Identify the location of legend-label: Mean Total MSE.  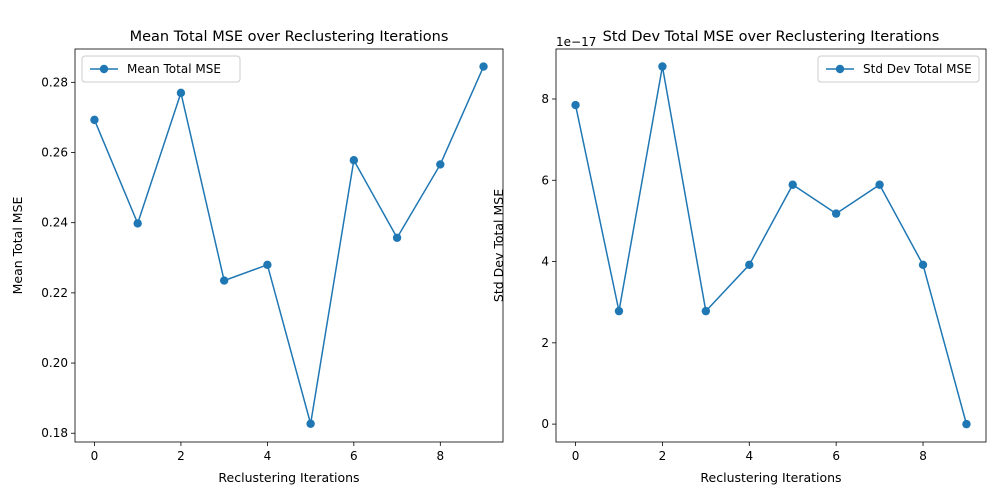
(174, 69).